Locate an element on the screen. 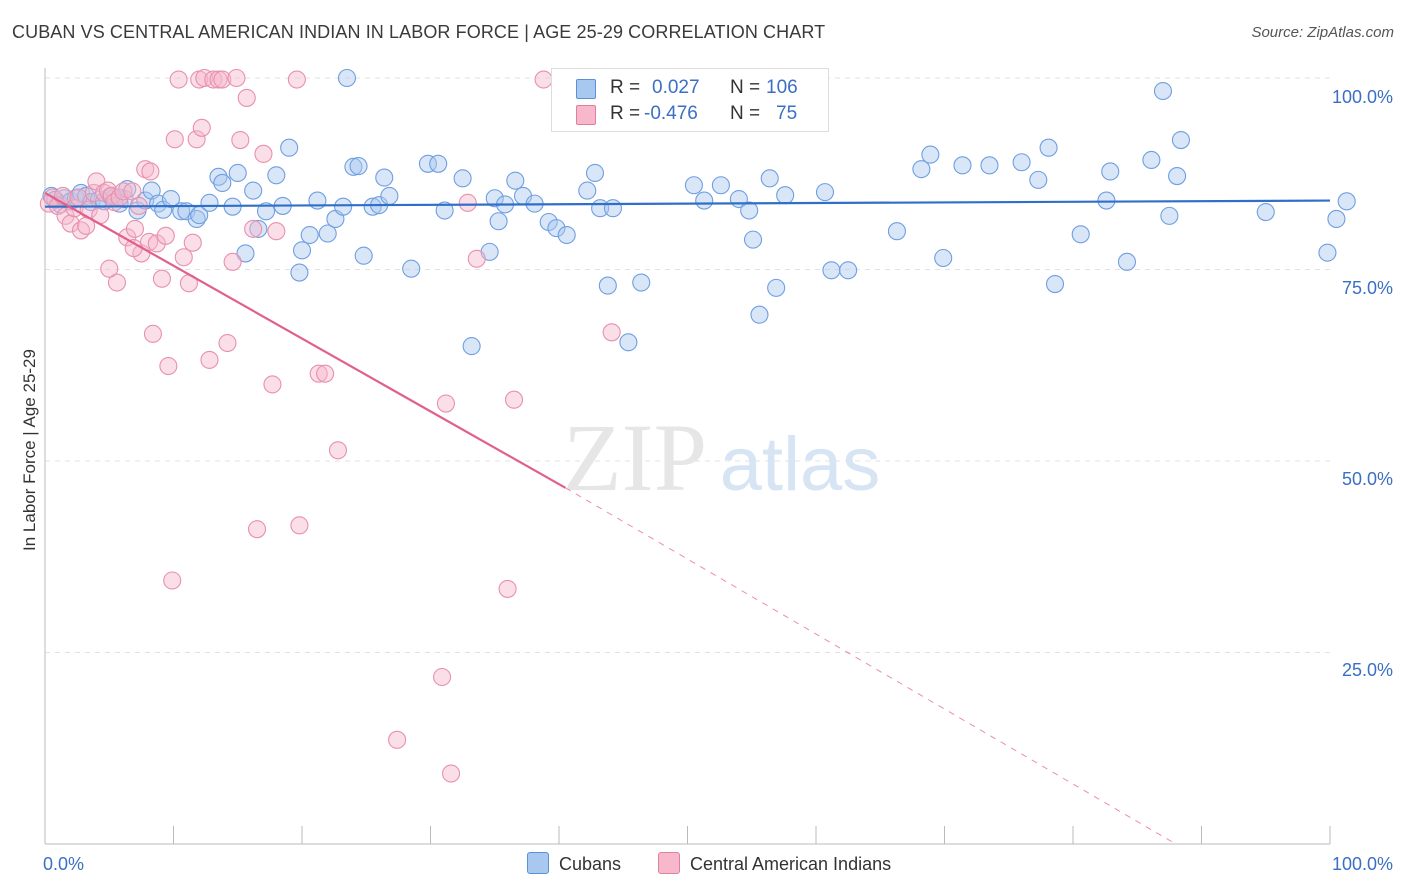  cubans-trend-line is located at coordinates (687, 203).